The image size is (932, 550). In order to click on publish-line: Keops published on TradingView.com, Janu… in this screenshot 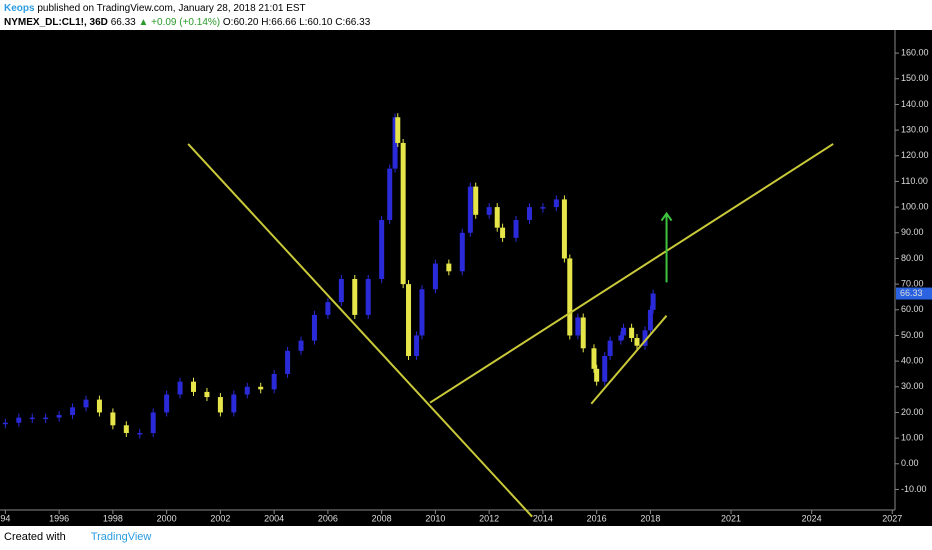, I will do `click(155, 8)`.